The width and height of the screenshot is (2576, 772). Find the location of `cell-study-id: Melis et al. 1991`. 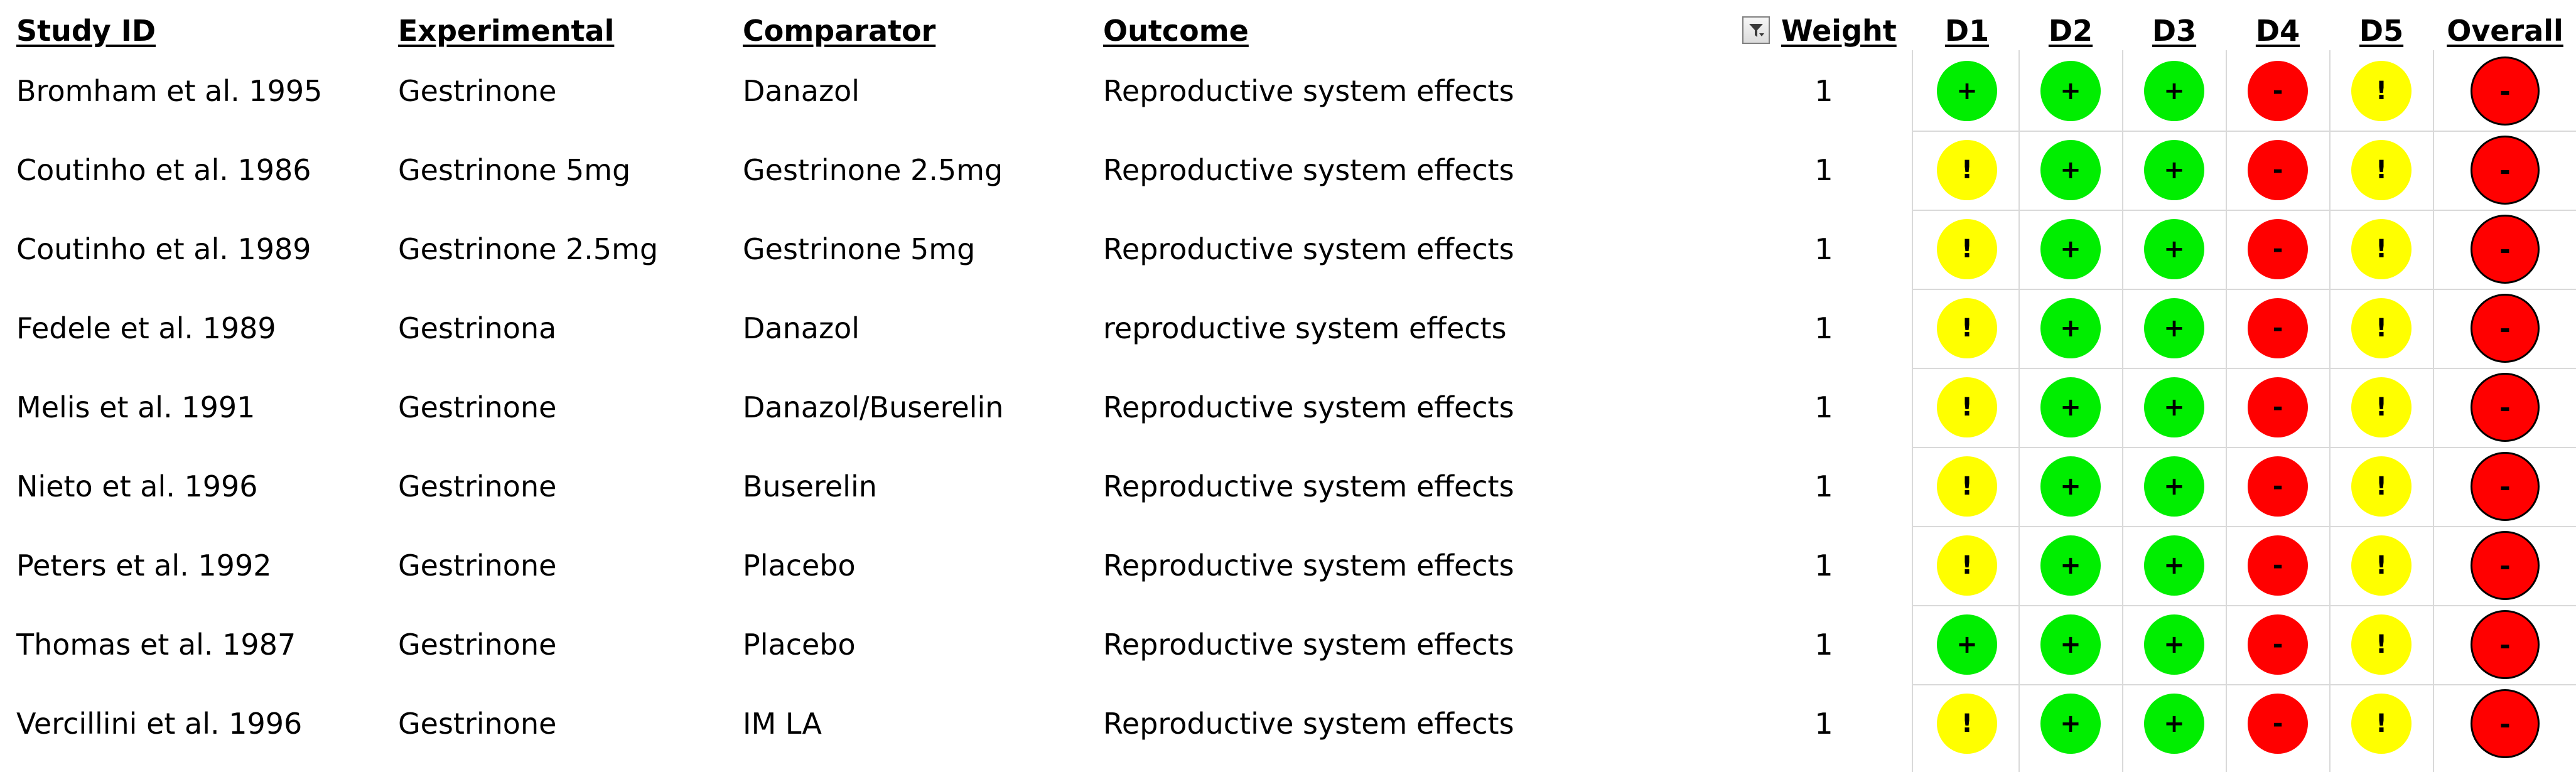

cell-study-id: Melis et al. 1991 is located at coordinates (136, 407).